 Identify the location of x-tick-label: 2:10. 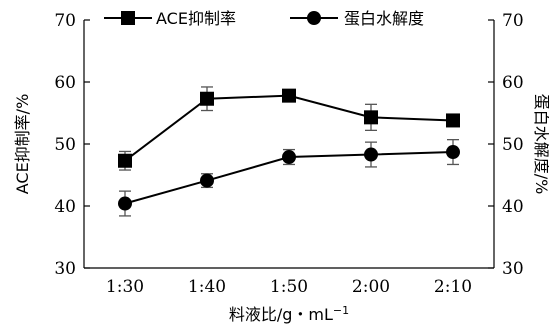
(453, 287).